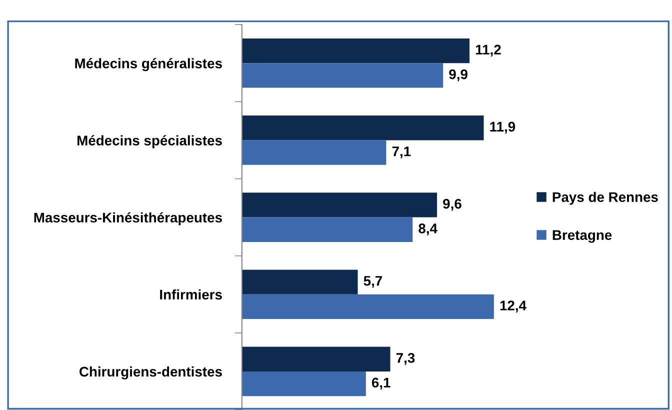 This screenshot has width=672, height=410. What do you see at coordinates (150, 141) in the screenshot?
I see `y-tick-label: Médecins spécialistes` at bounding box center [150, 141].